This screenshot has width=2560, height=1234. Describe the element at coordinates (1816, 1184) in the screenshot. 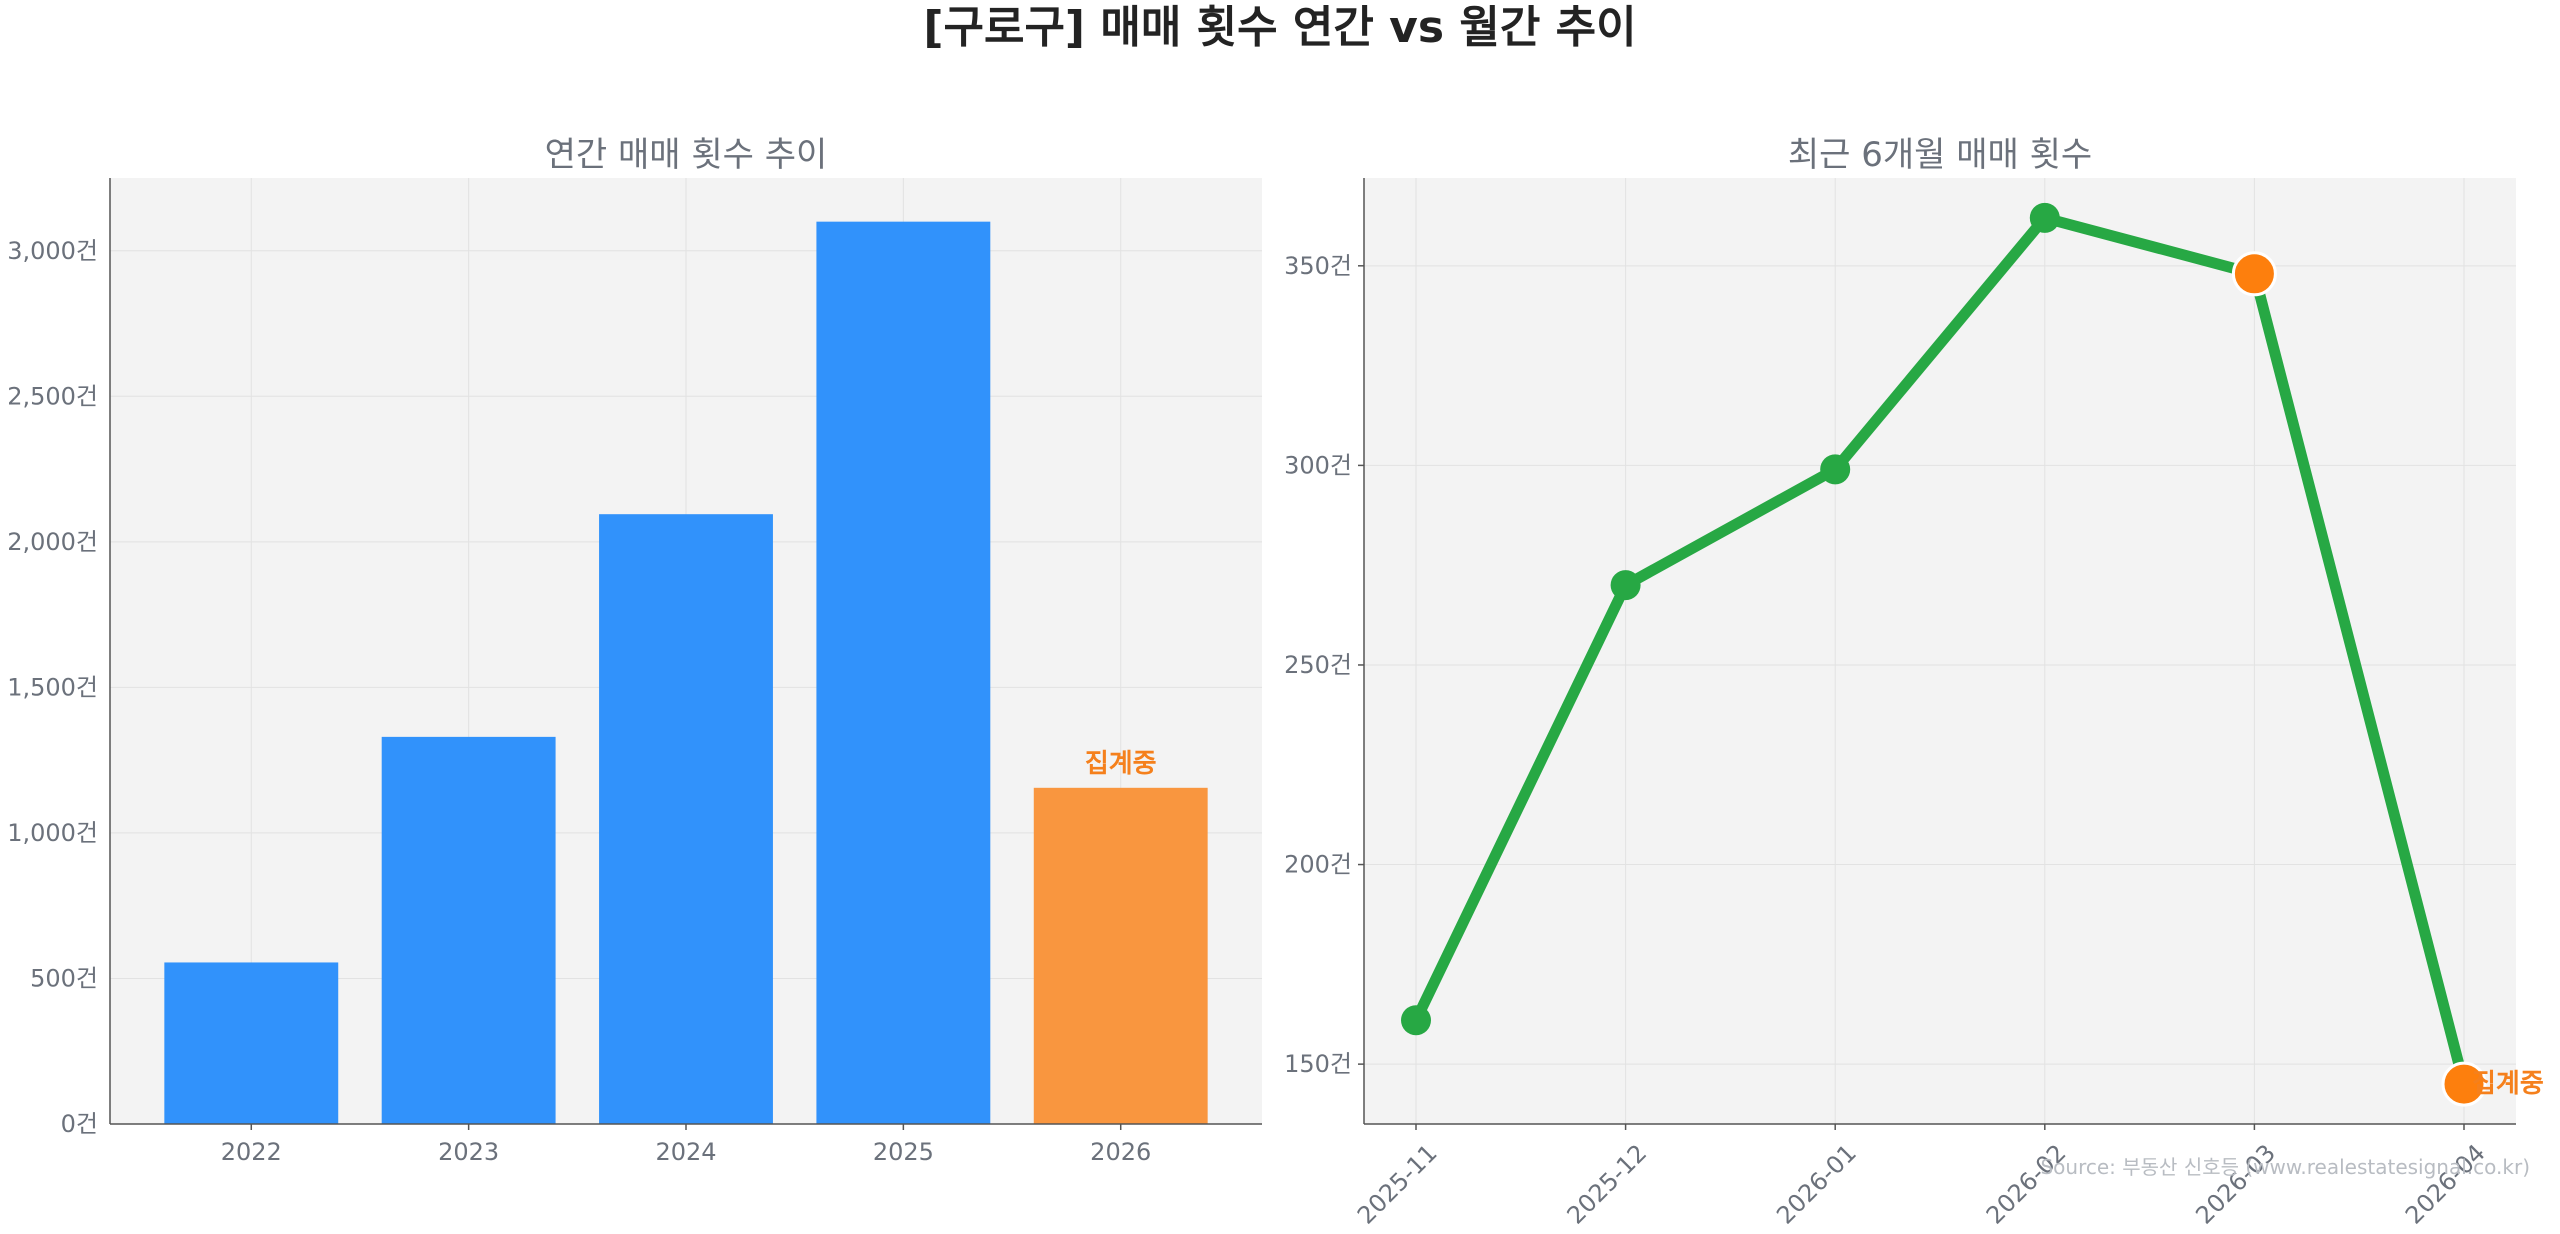

I see `x-tick-label: 2026-01` at that location.